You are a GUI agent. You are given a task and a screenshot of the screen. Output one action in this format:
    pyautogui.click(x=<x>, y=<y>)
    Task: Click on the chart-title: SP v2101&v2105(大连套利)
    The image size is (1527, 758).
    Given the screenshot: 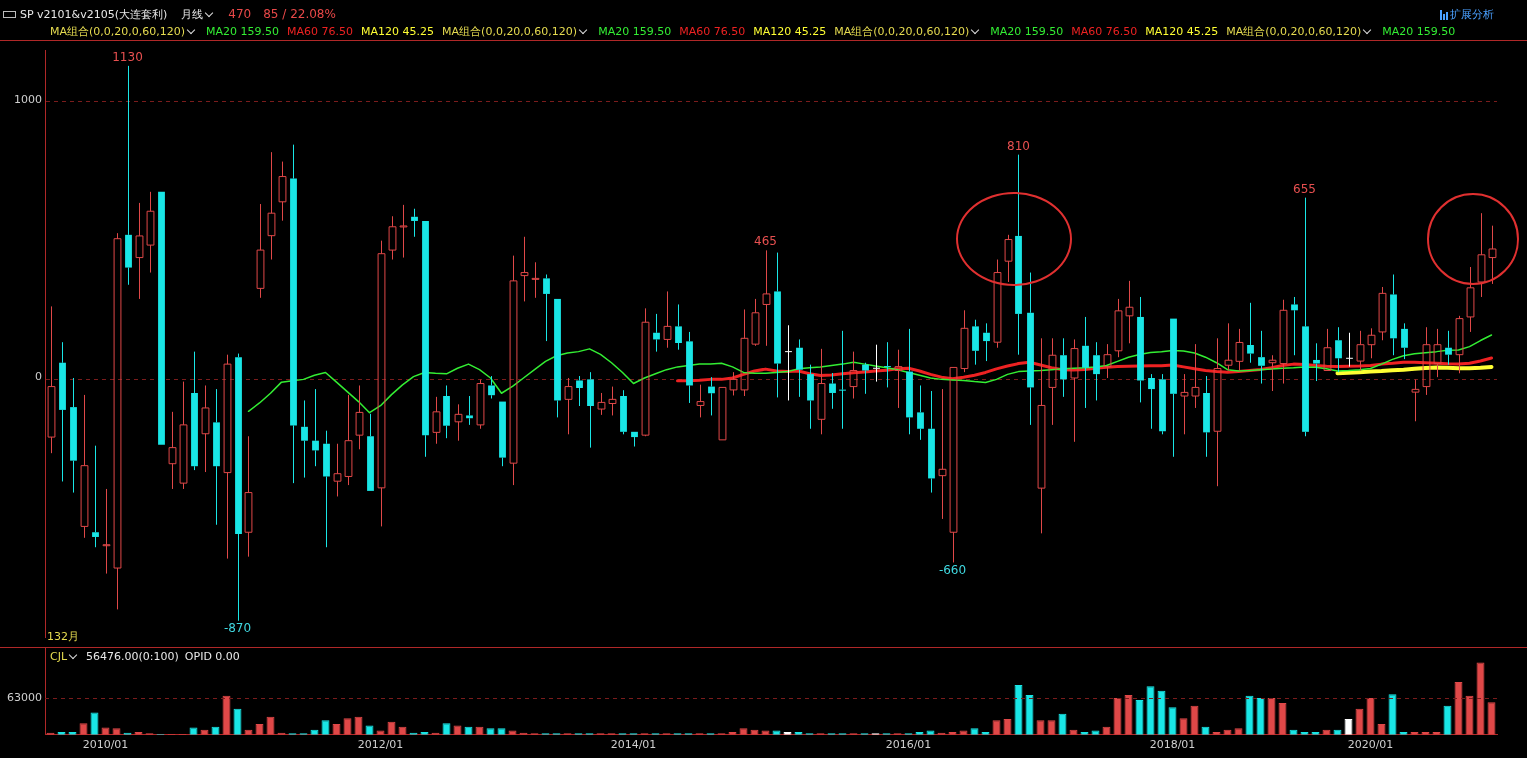 What is the action you would take?
    pyautogui.click(x=94, y=14)
    